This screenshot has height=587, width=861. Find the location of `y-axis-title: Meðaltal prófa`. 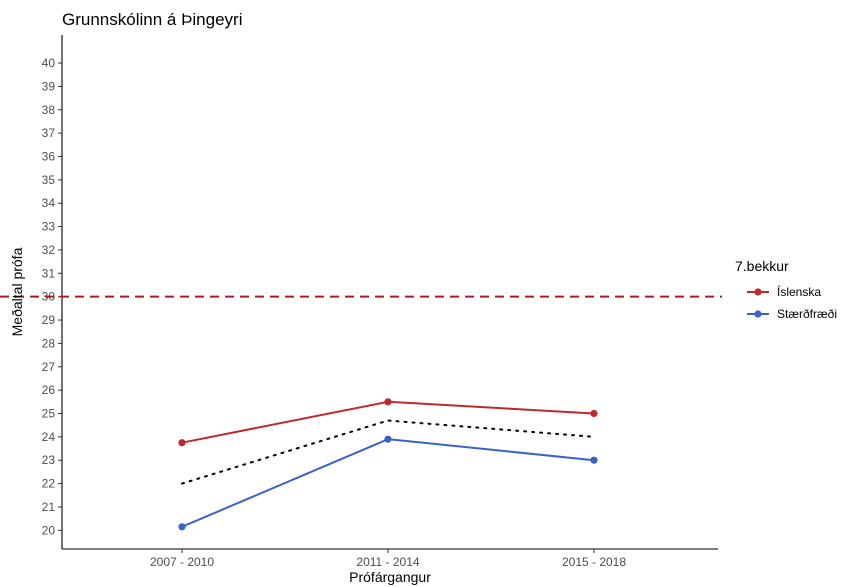

y-axis-title: Meðaltal prófa is located at coordinates (17, 291).